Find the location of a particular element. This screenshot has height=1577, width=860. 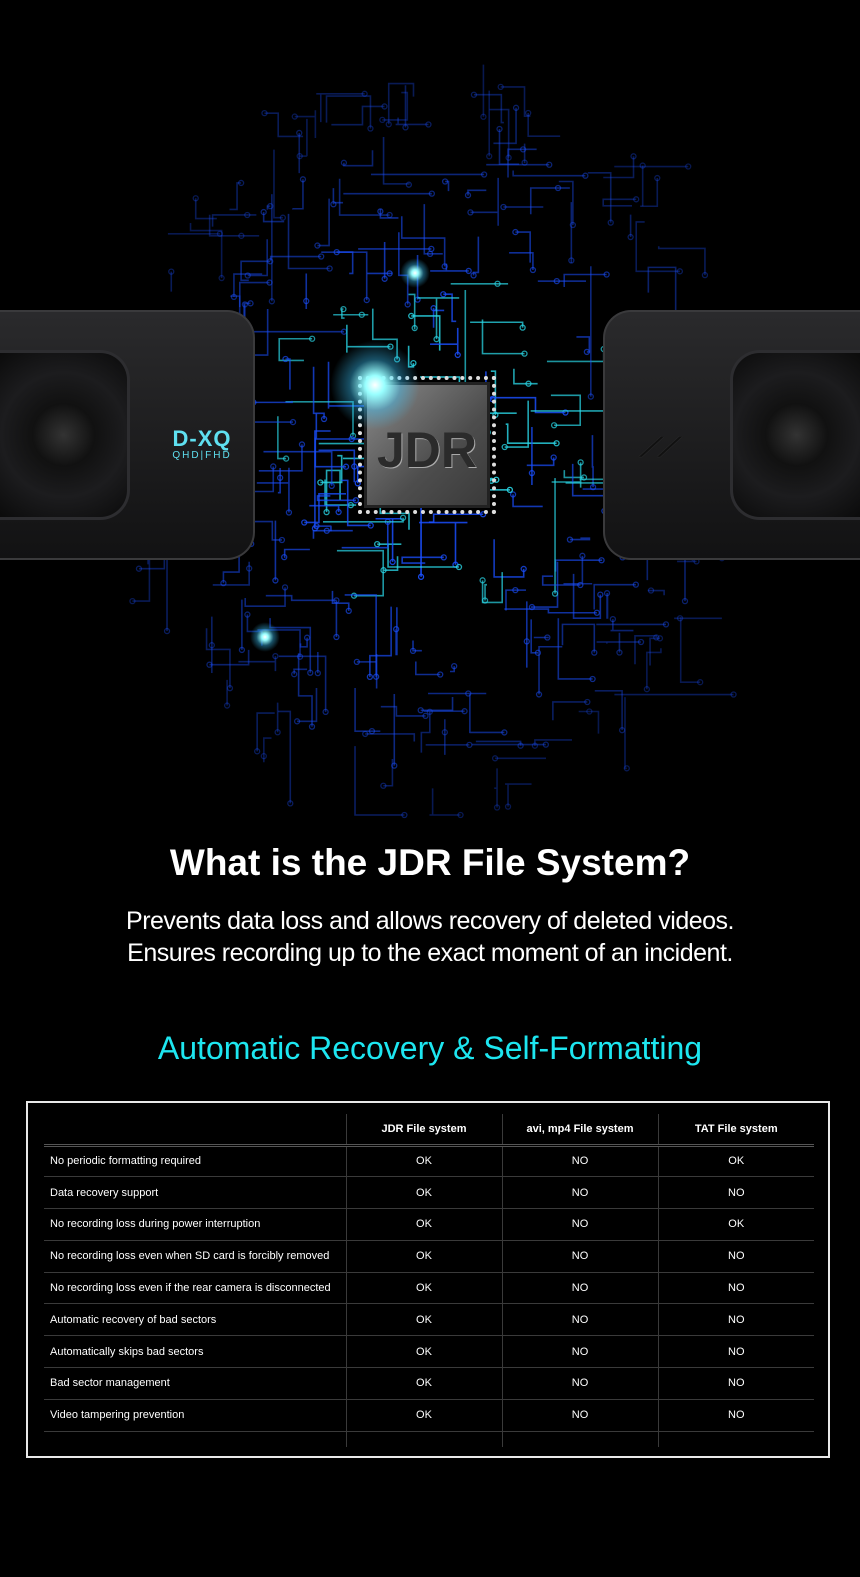

header-jdr: JDR File system is located at coordinates (423, 1130).